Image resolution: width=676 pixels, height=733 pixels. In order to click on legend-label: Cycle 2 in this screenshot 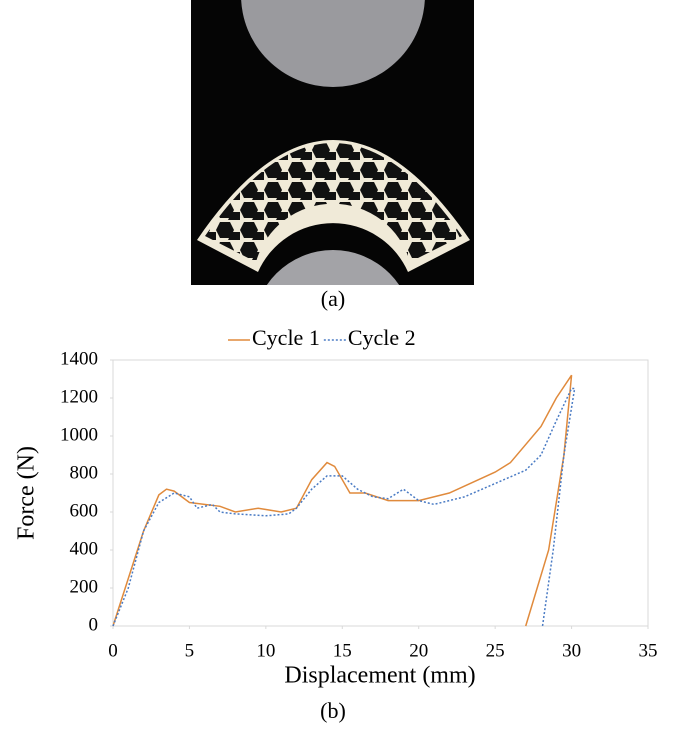, I will do `click(382, 337)`.